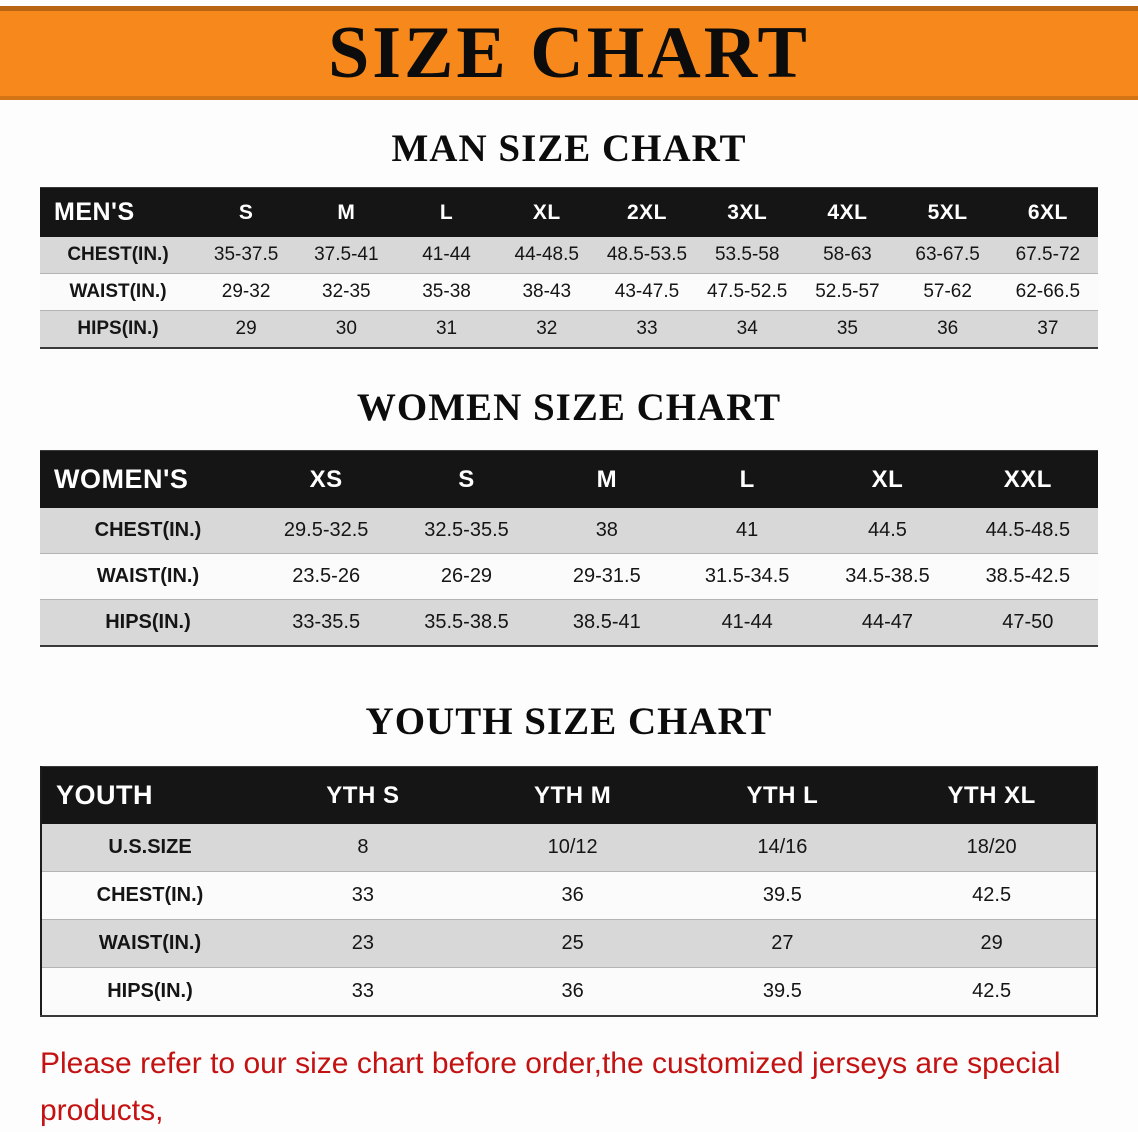  Describe the element at coordinates (246, 291) in the screenshot. I see `value-cell: 29-32` at that location.